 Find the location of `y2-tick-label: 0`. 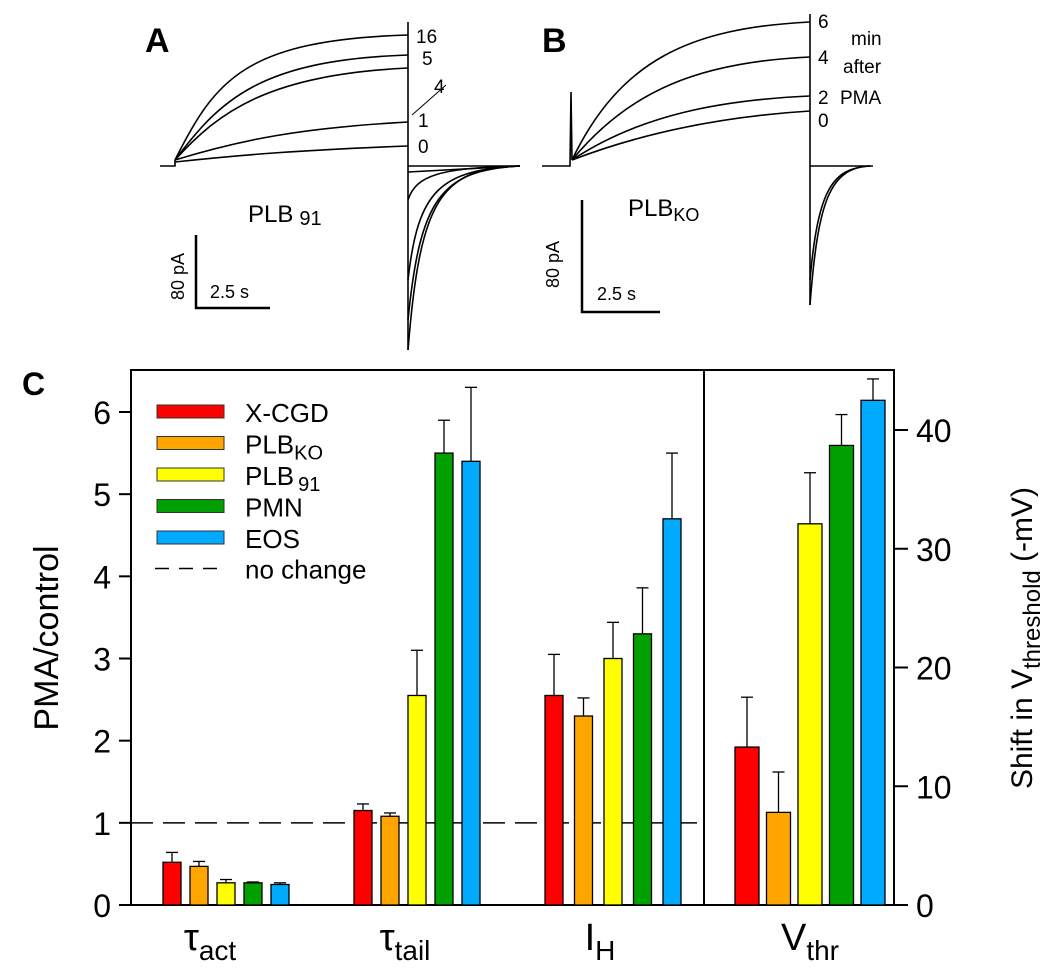

y2-tick-label: 0 is located at coordinates (925, 906).